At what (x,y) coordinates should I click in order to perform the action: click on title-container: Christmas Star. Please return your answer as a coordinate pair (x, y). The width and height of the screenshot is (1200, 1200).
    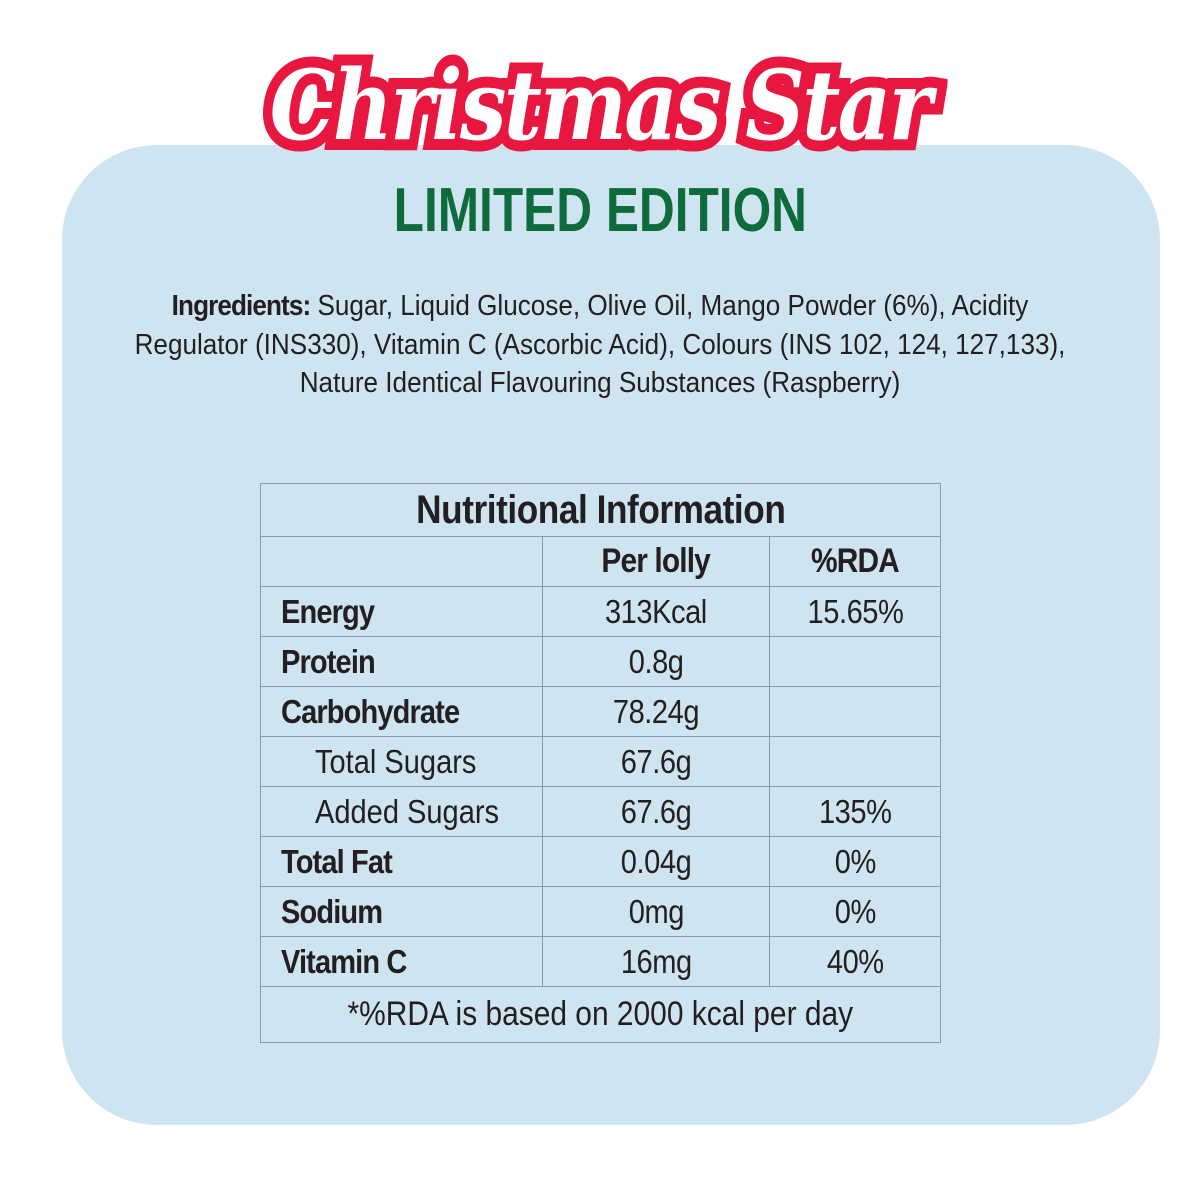
    Looking at the image, I should click on (600, 106).